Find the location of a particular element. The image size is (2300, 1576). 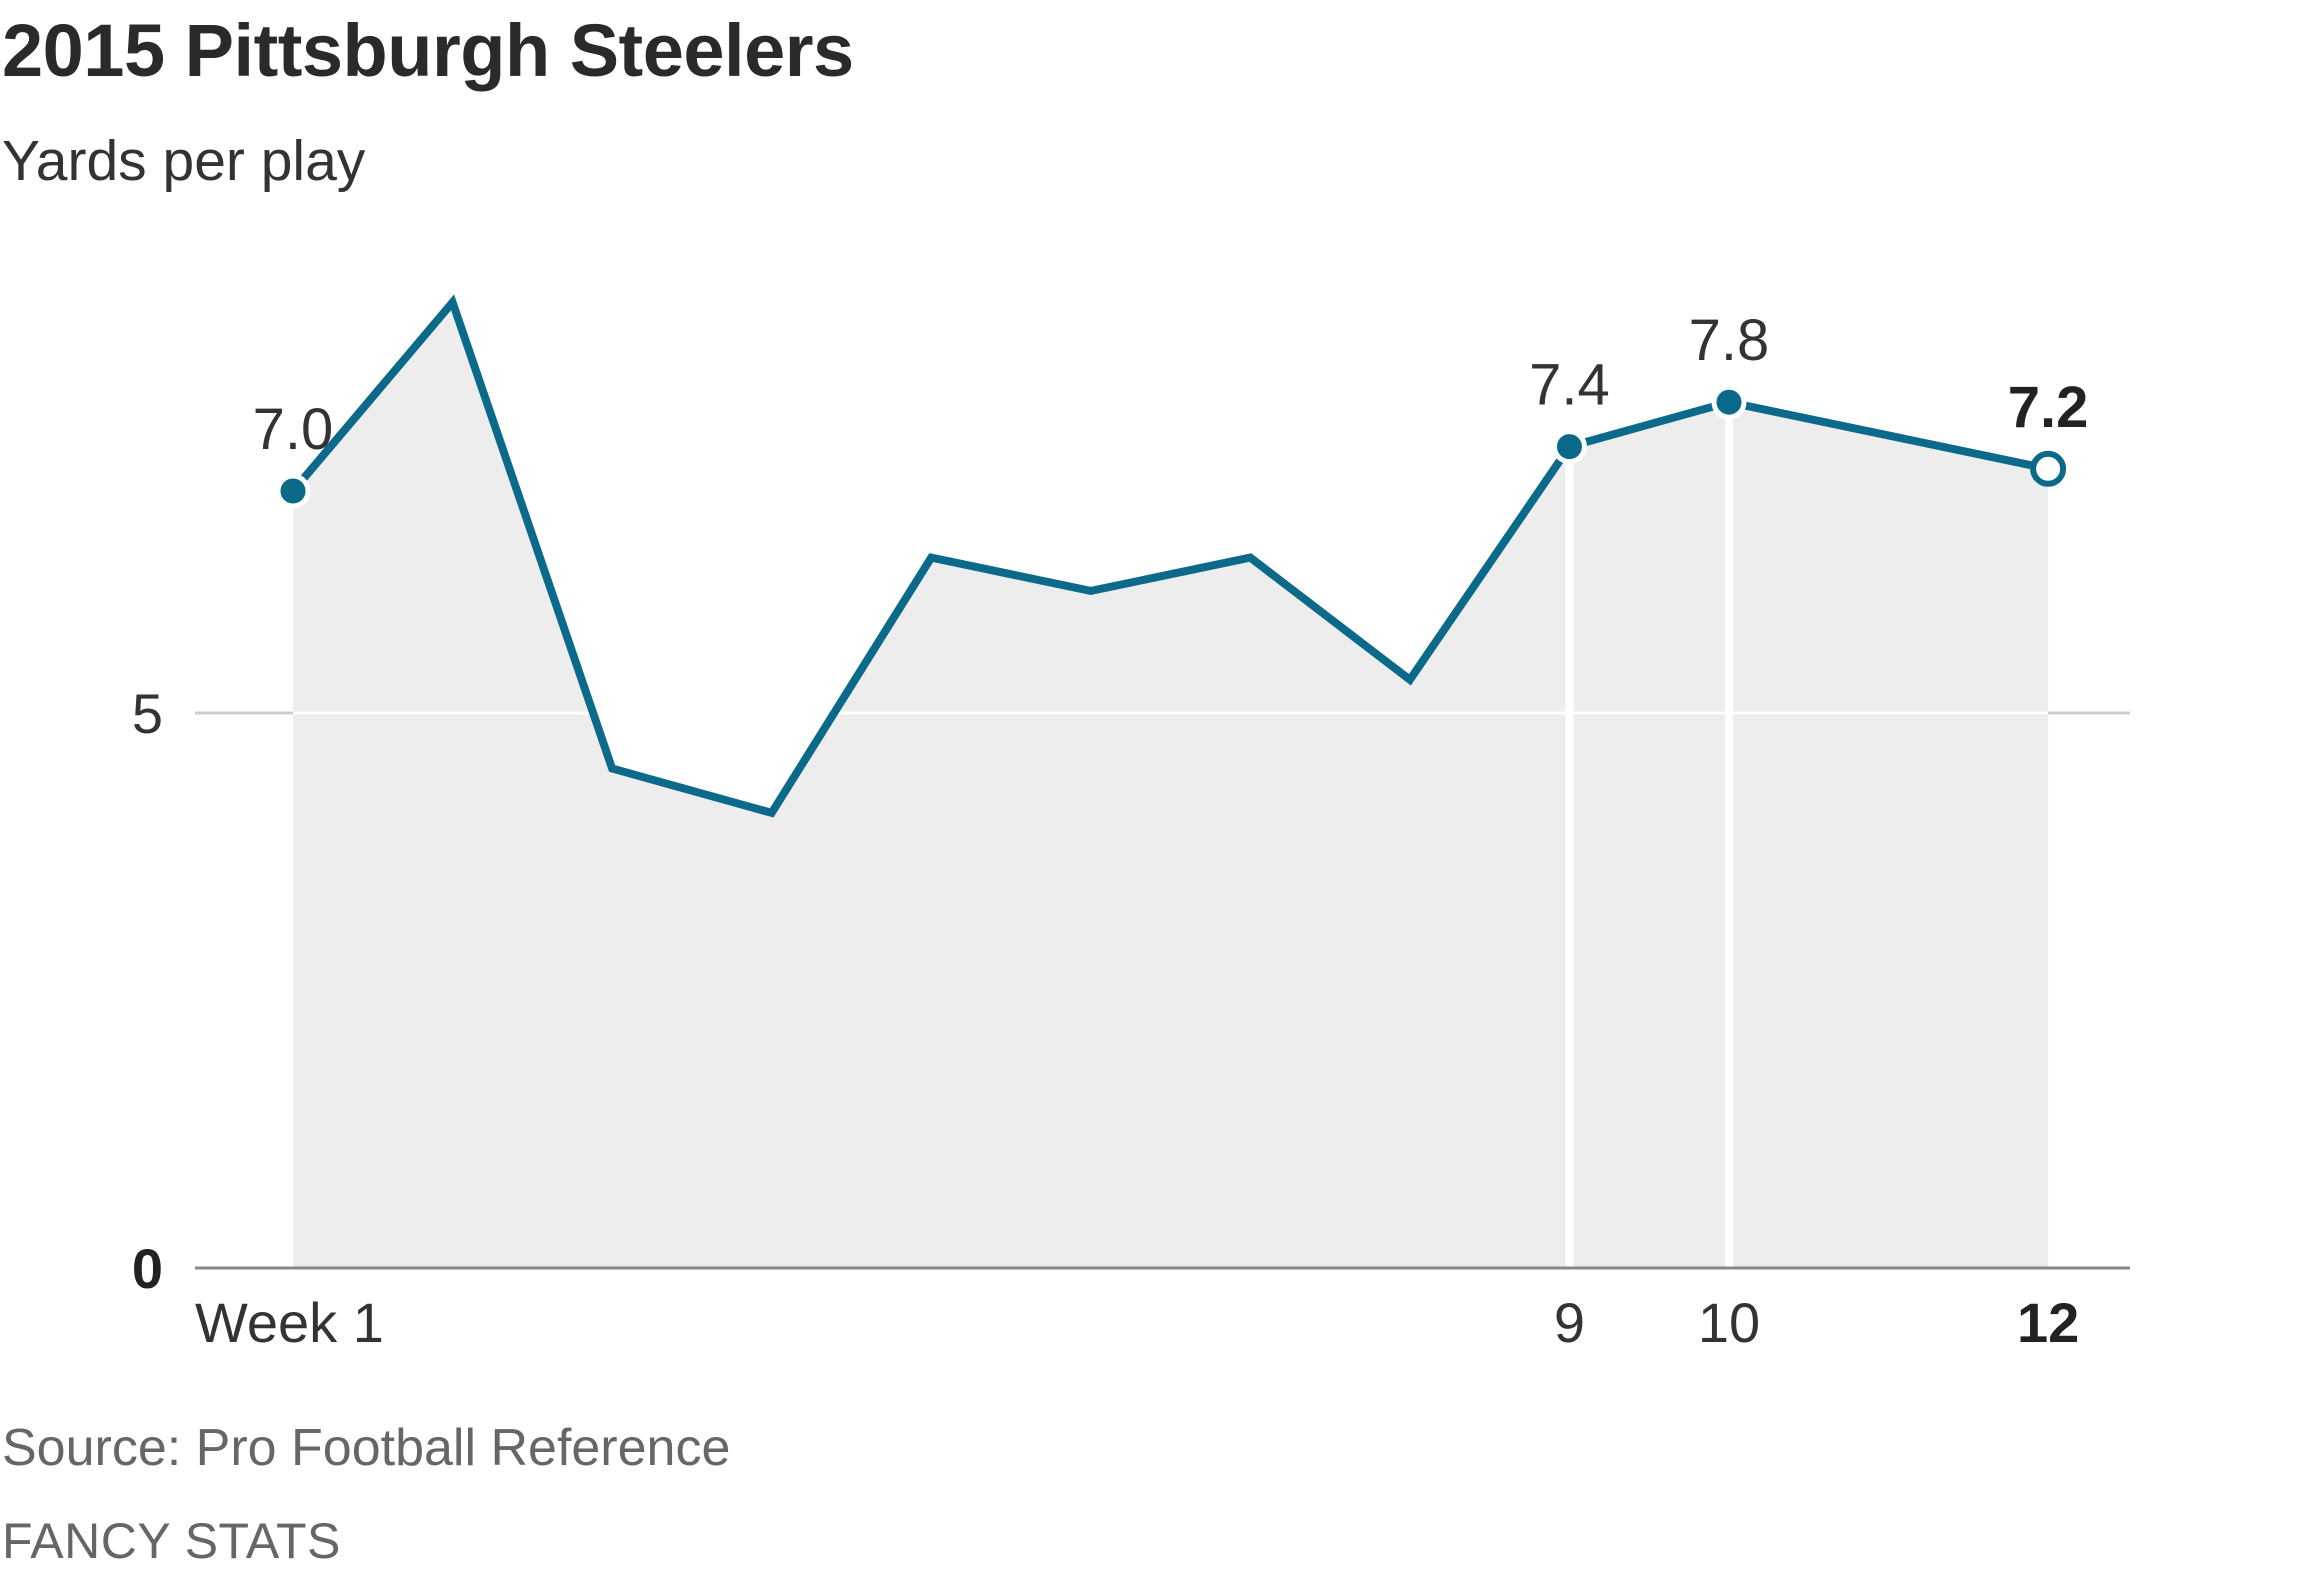

brand-label: FANCY STATS is located at coordinates (171, 1541).